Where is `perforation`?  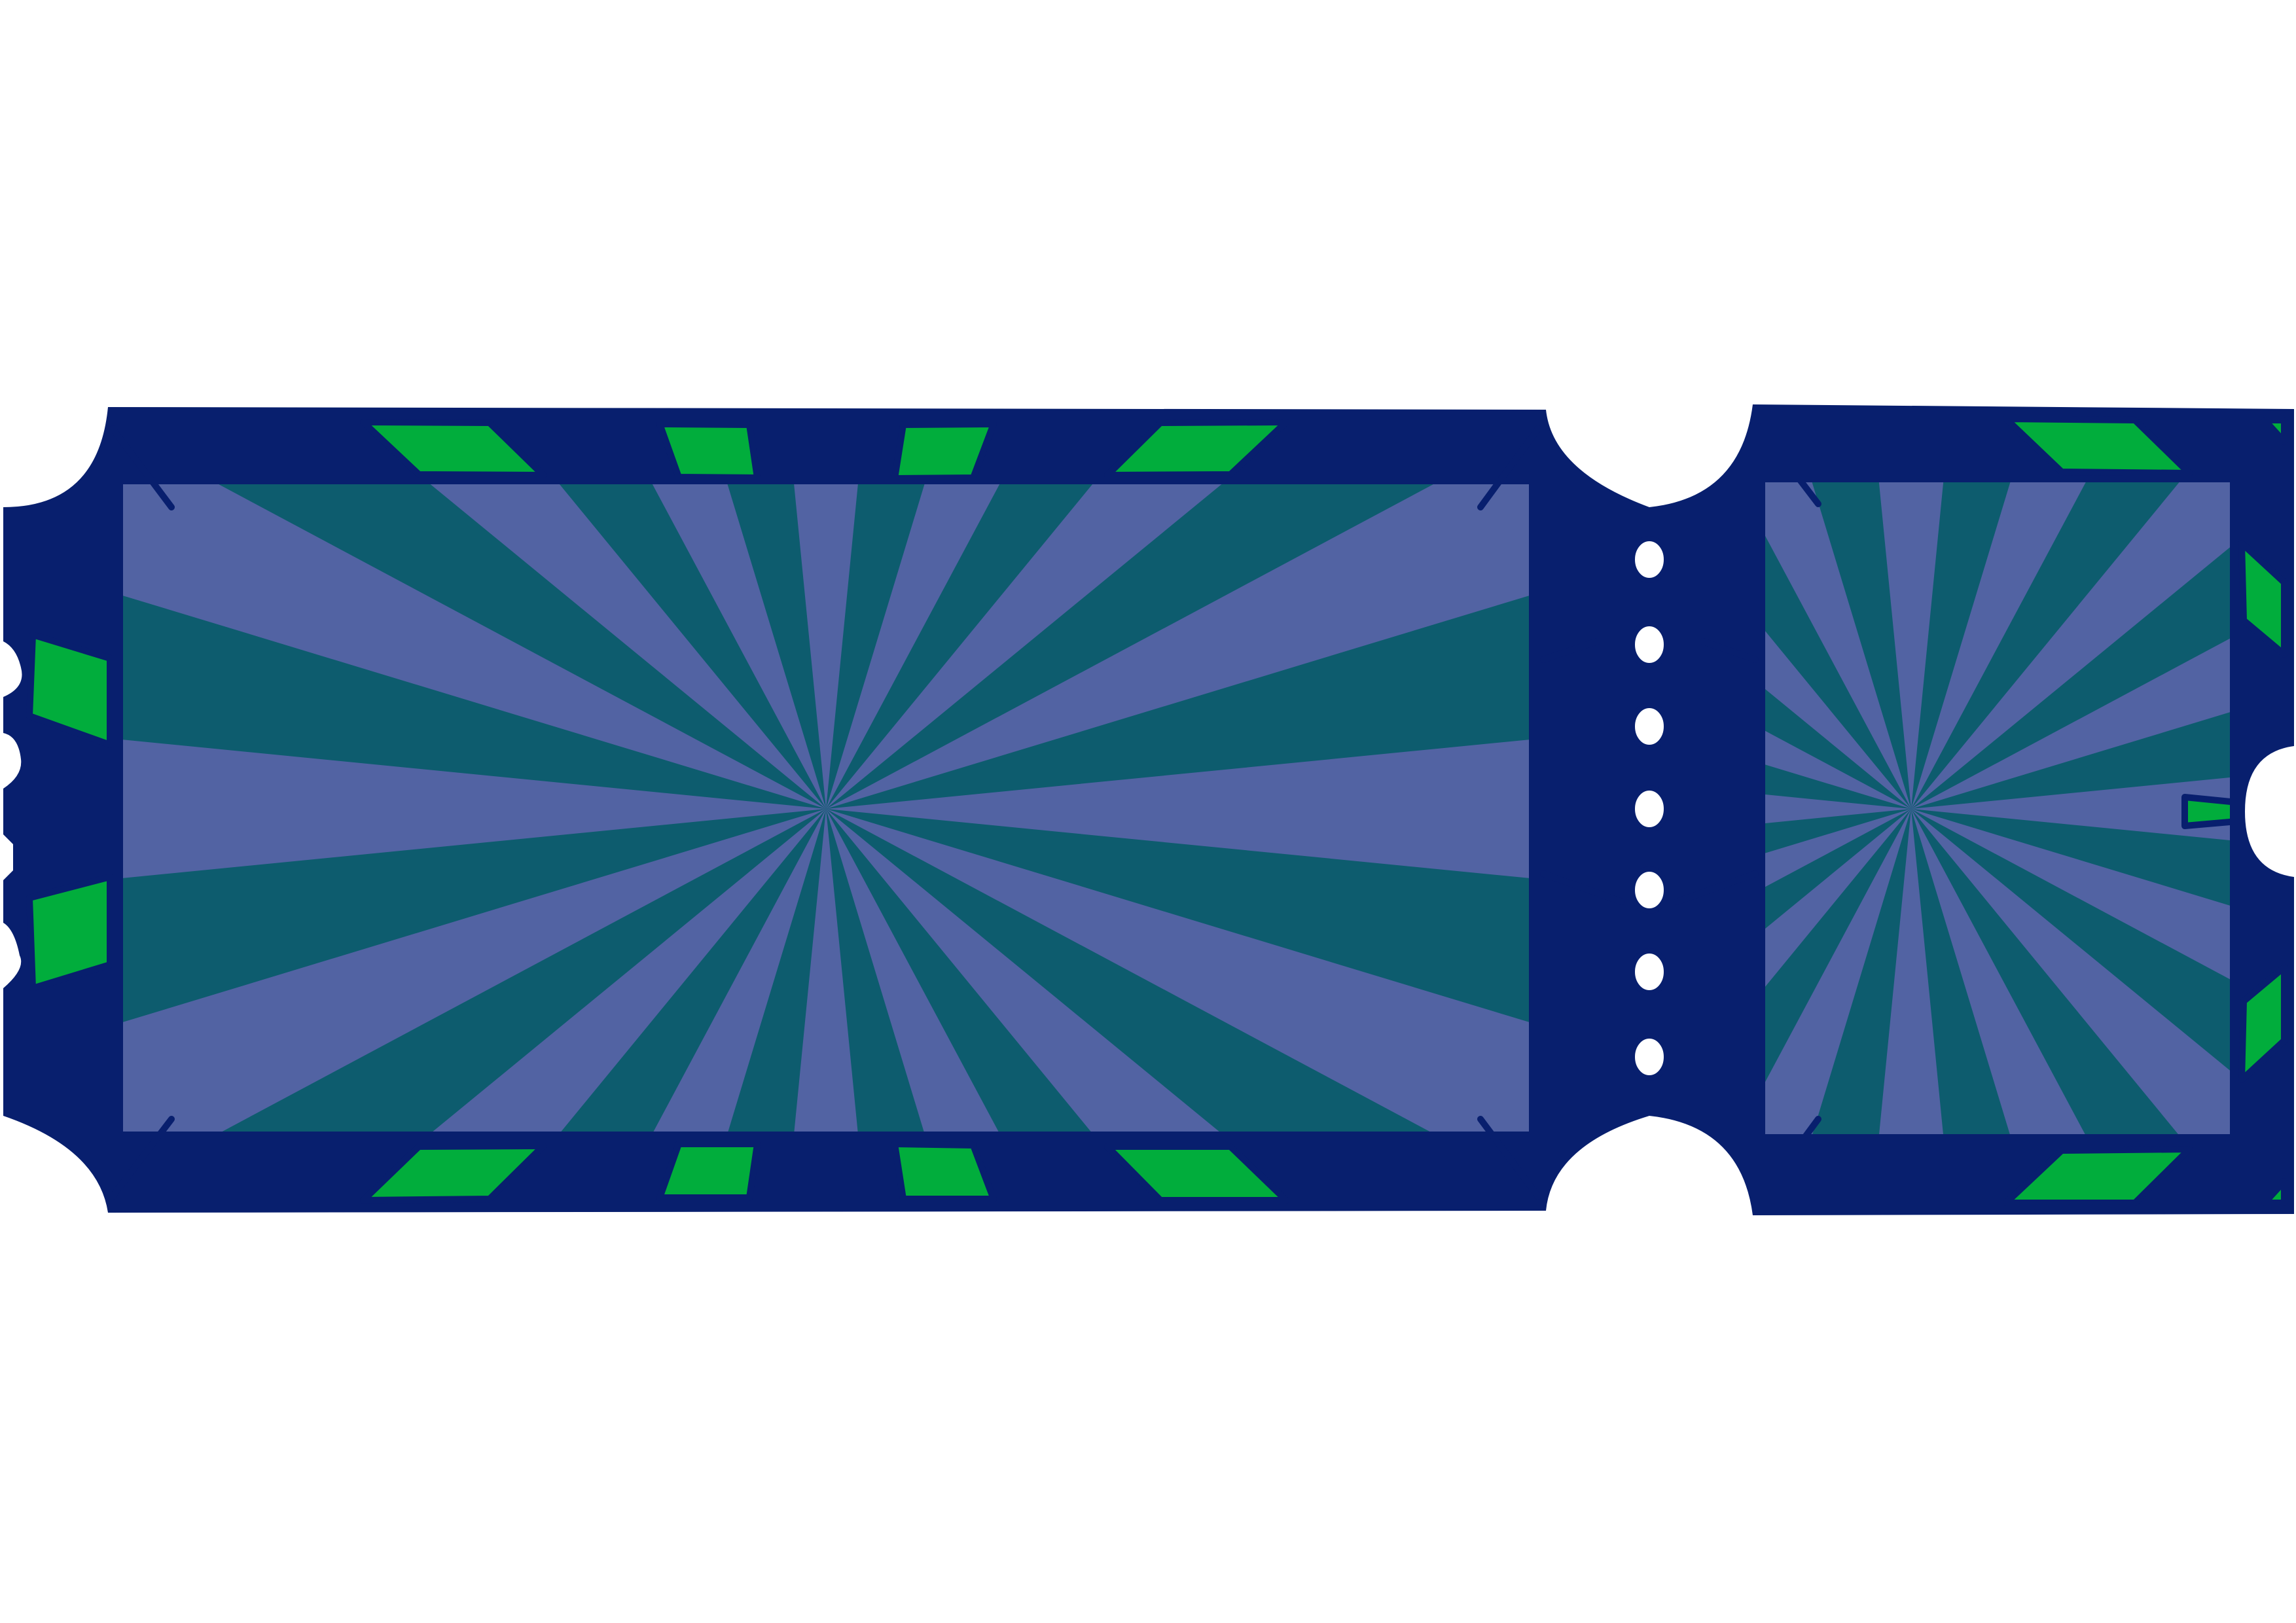
perforation is located at coordinates (1649, 808).